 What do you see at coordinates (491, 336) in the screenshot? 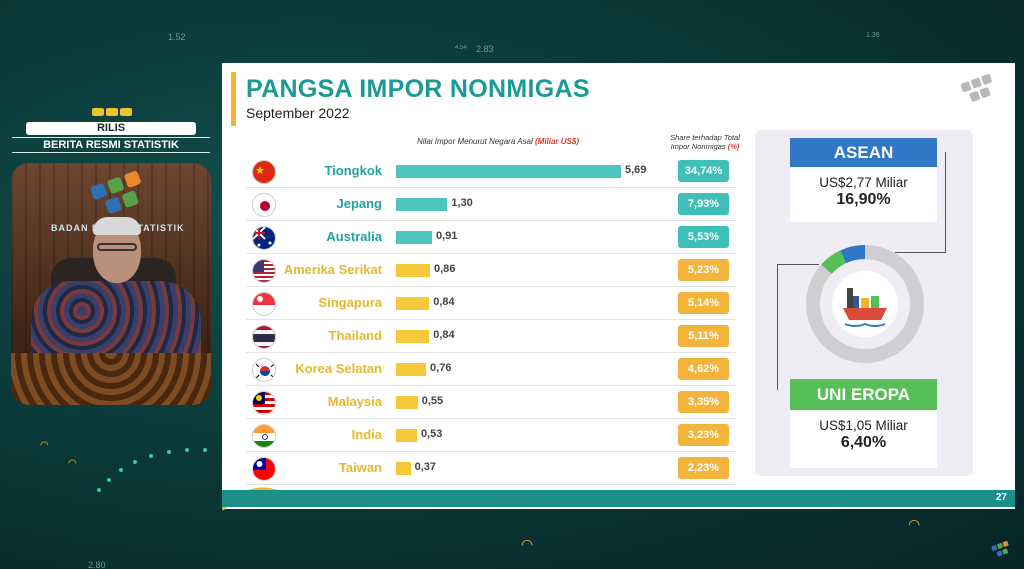
I see `table-row: Thailand 0,84 5,11%` at bounding box center [491, 336].